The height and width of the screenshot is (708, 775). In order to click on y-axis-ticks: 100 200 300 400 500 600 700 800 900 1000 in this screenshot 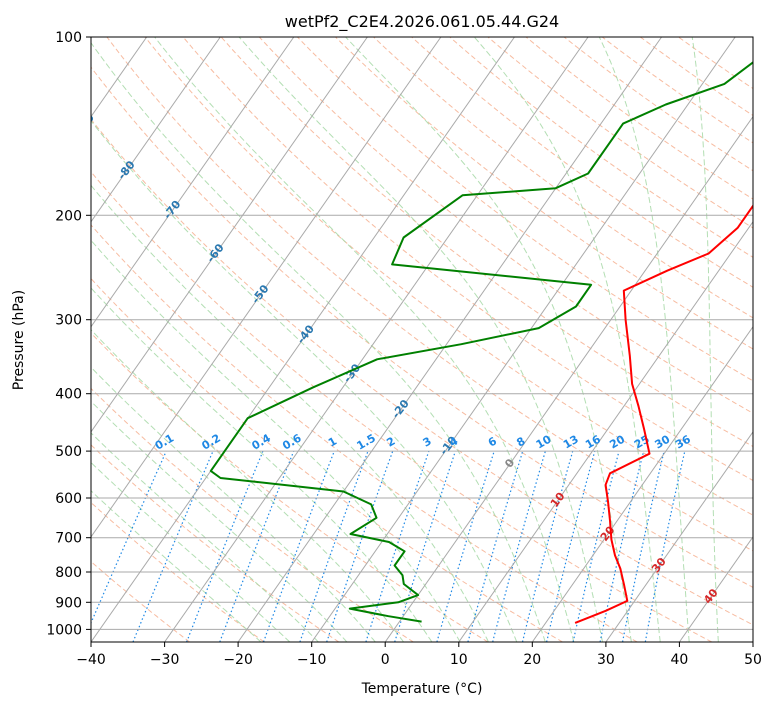, I will do `click(68, 334)`.